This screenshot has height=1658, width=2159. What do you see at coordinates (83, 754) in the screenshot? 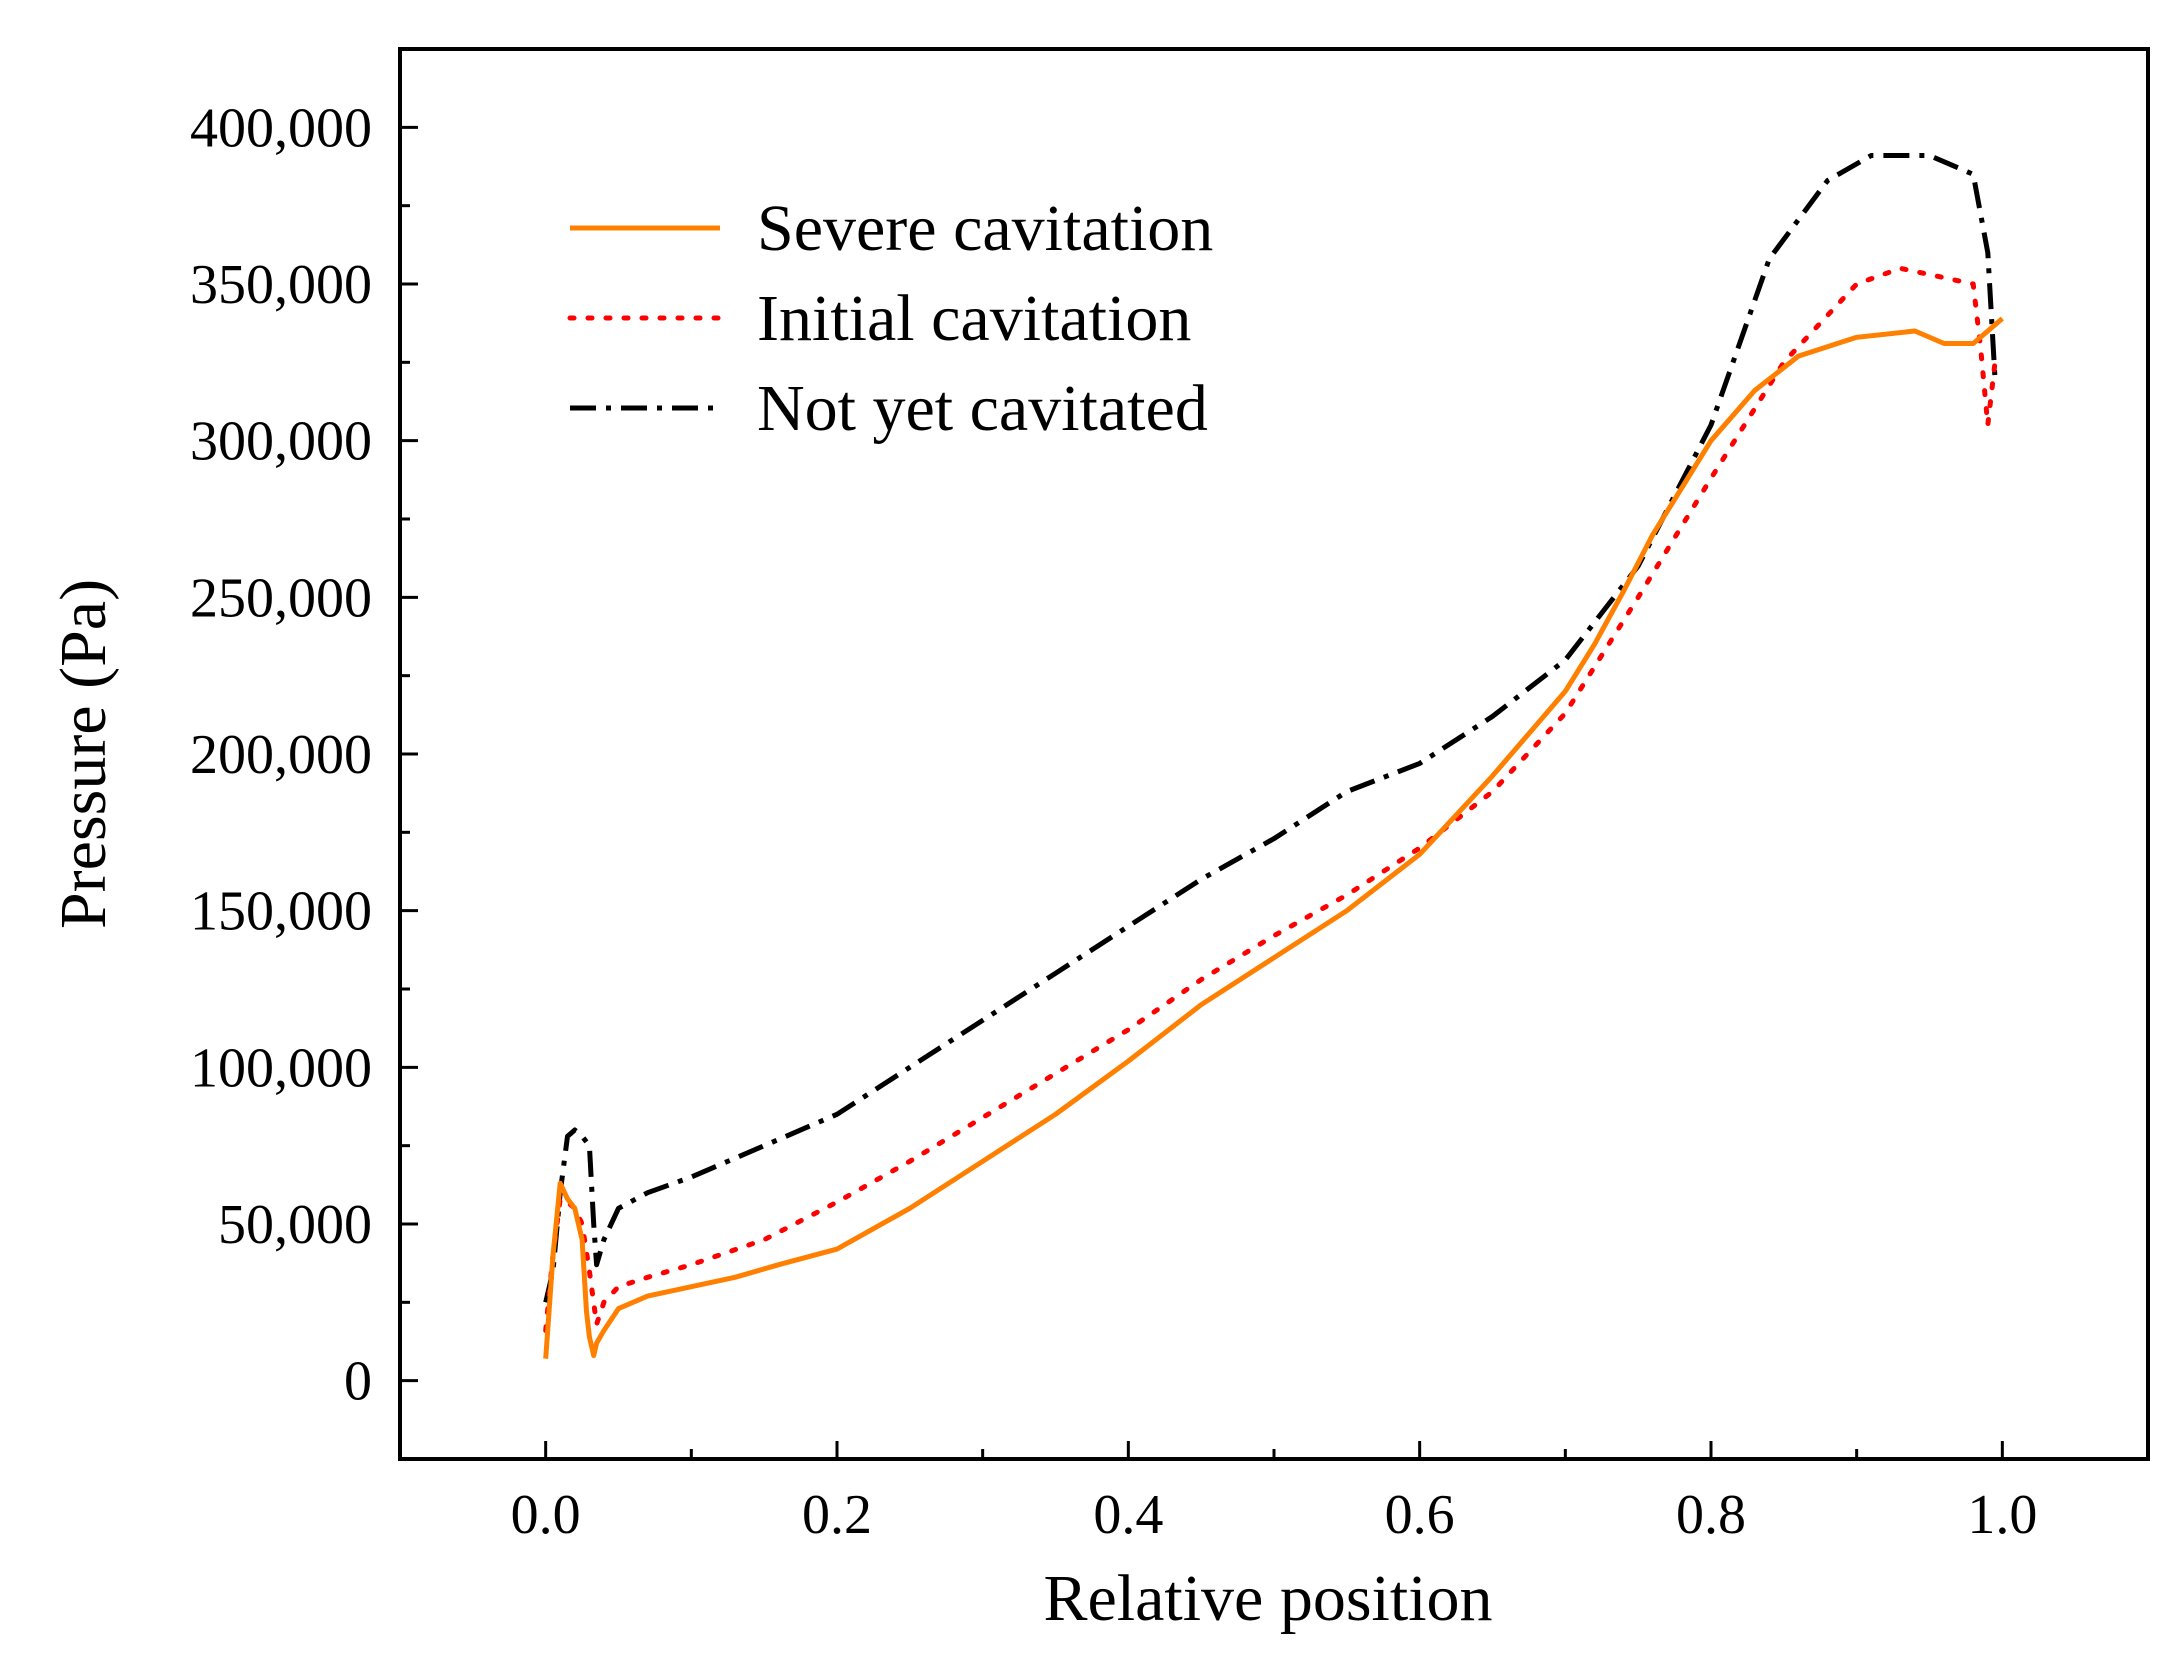
I see `y-axis-title: Pressure (Pa)` at bounding box center [83, 754].